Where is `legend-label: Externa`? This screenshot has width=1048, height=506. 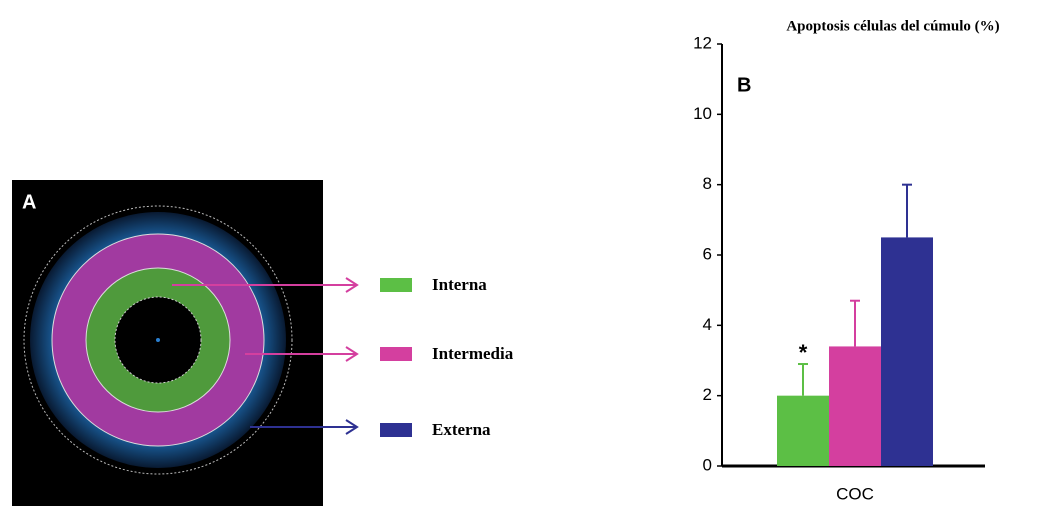 legend-label: Externa is located at coordinates (461, 429).